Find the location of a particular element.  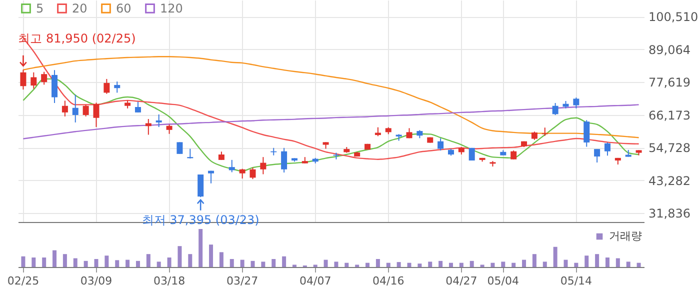

legend-label: 120 is located at coordinates (171, 8).